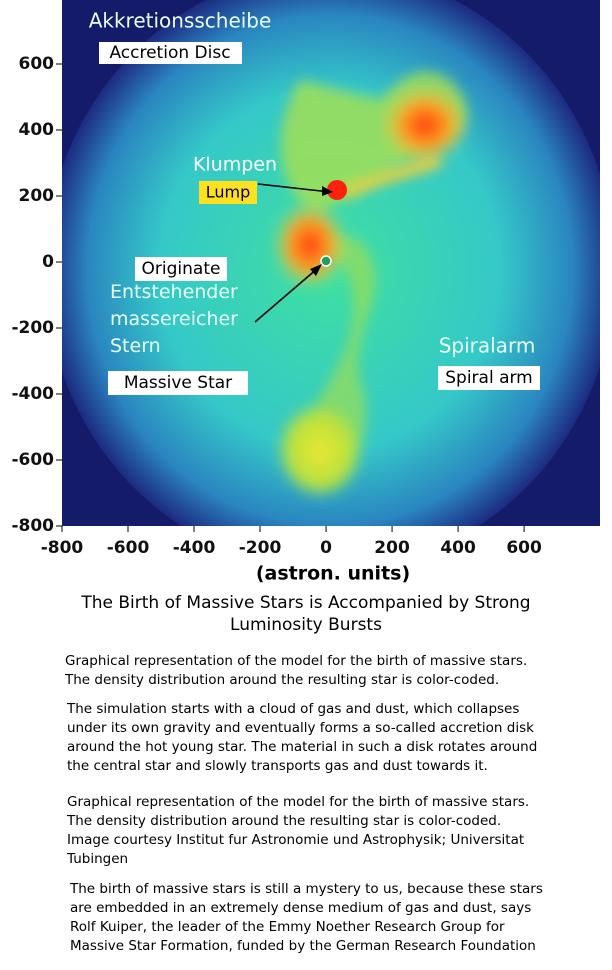 Image resolution: width=612 pixels, height=970 pixels. I want to click on label: Entstehender massereicher Stern, so click(174, 319).